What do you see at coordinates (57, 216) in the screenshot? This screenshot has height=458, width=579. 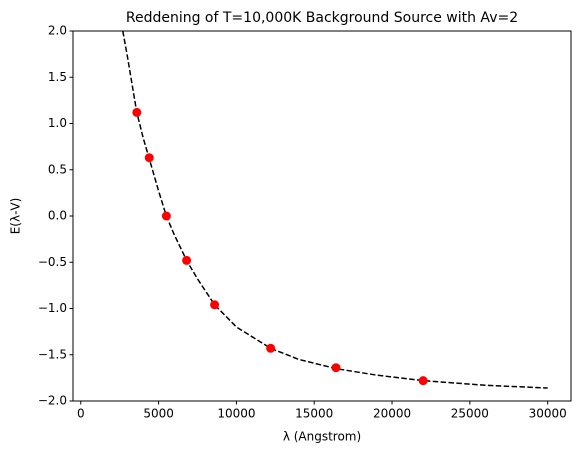 I see `y-tick-label: 0.0` at bounding box center [57, 216].